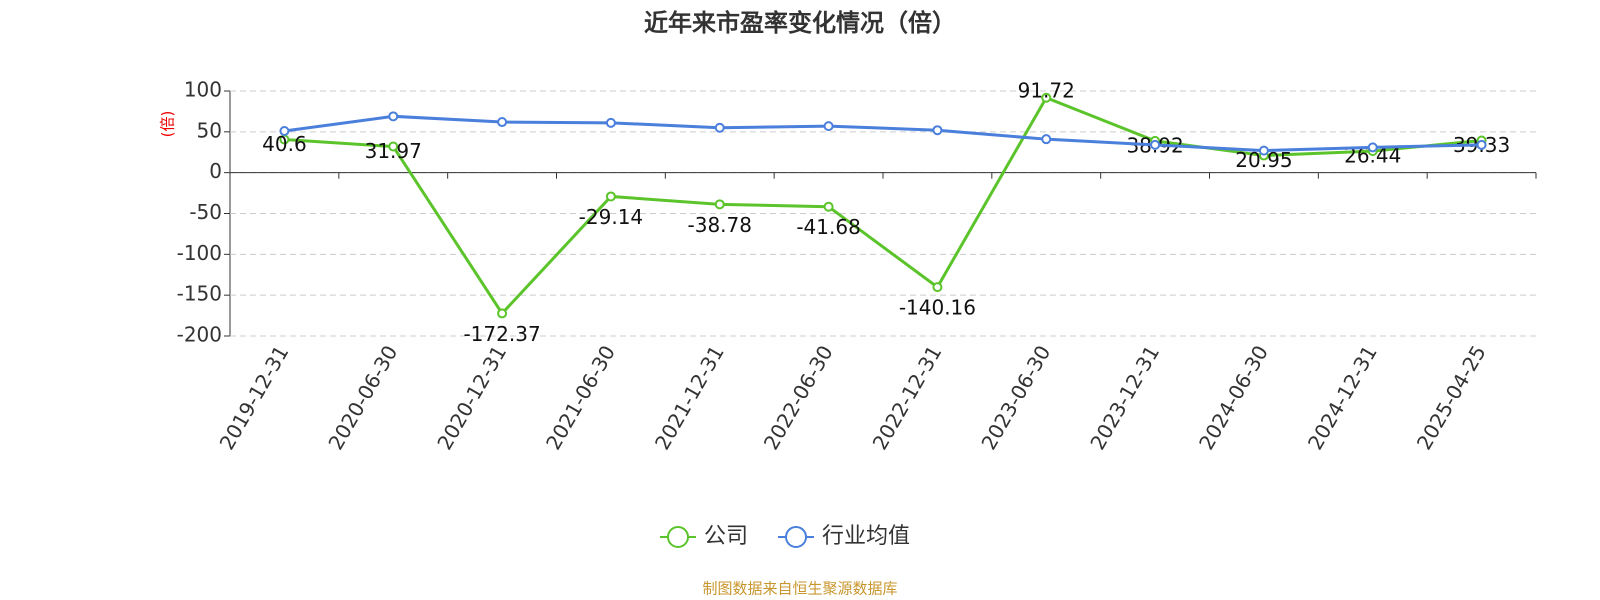  I want to click on x-tick-label: 2024-06-30, so click(1233, 397).